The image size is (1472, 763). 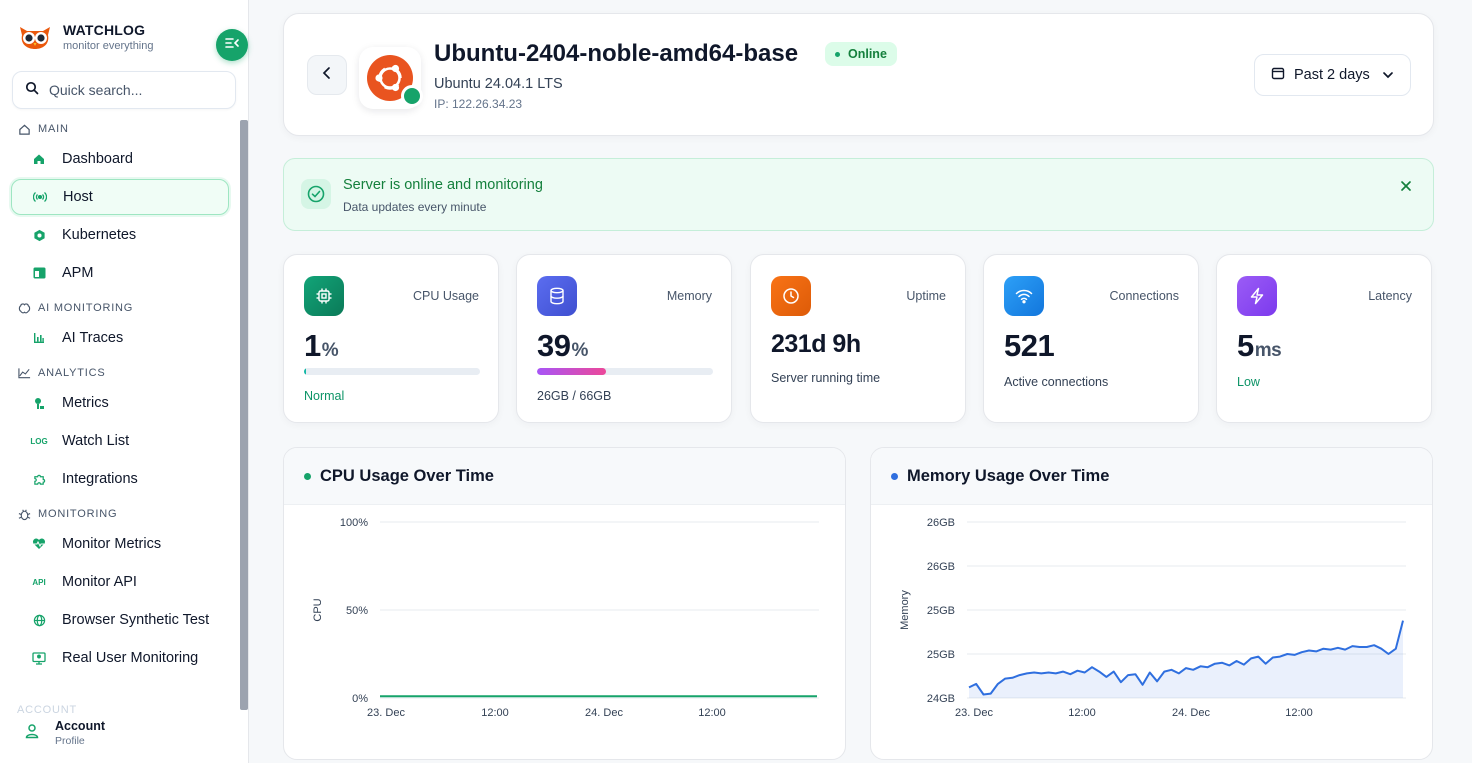 I want to click on broadcast-icon, so click(x=40, y=197).